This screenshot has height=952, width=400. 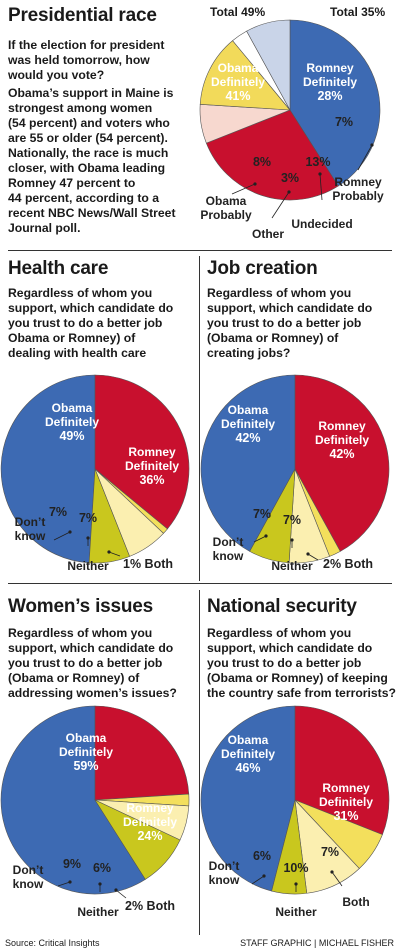 What do you see at coordinates (262, 856) in the screenshot?
I see `security-label-don-t-know: 6%` at bounding box center [262, 856].